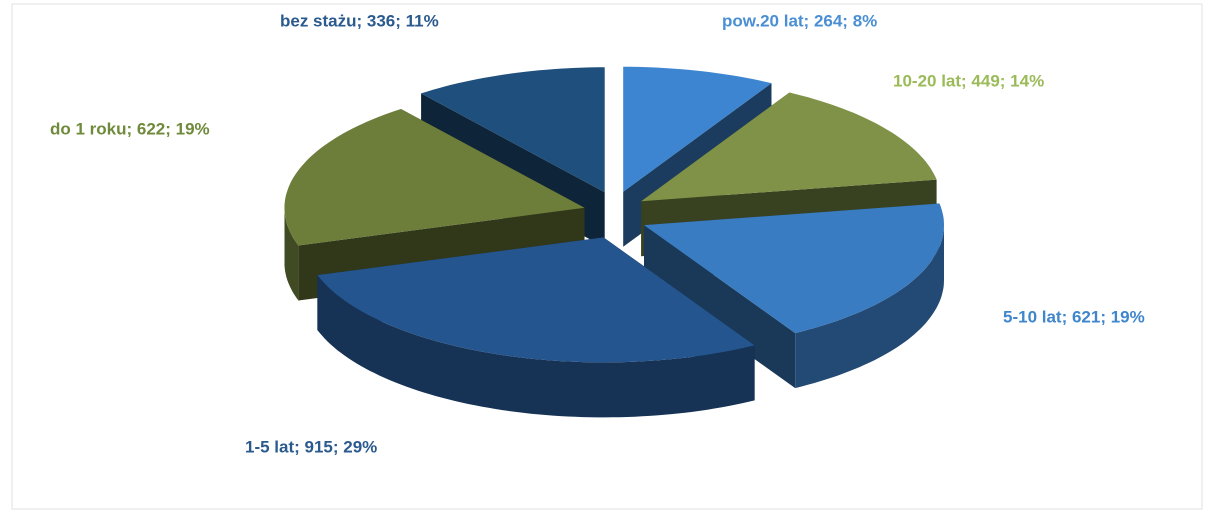 Image resolution: width=1214 pixels, height=526 pixels. What do you see at coordinates (130, 128) in the screenshot?
I see `data-label: do 1 roku; 622; 19%` at bounding box center [130, 128].